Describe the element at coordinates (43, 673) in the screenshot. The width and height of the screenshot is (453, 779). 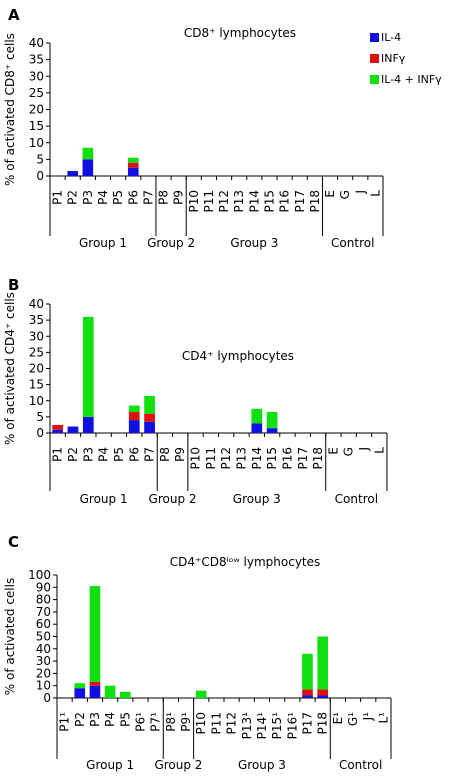
I see `y-tick-label: 20` at that location.